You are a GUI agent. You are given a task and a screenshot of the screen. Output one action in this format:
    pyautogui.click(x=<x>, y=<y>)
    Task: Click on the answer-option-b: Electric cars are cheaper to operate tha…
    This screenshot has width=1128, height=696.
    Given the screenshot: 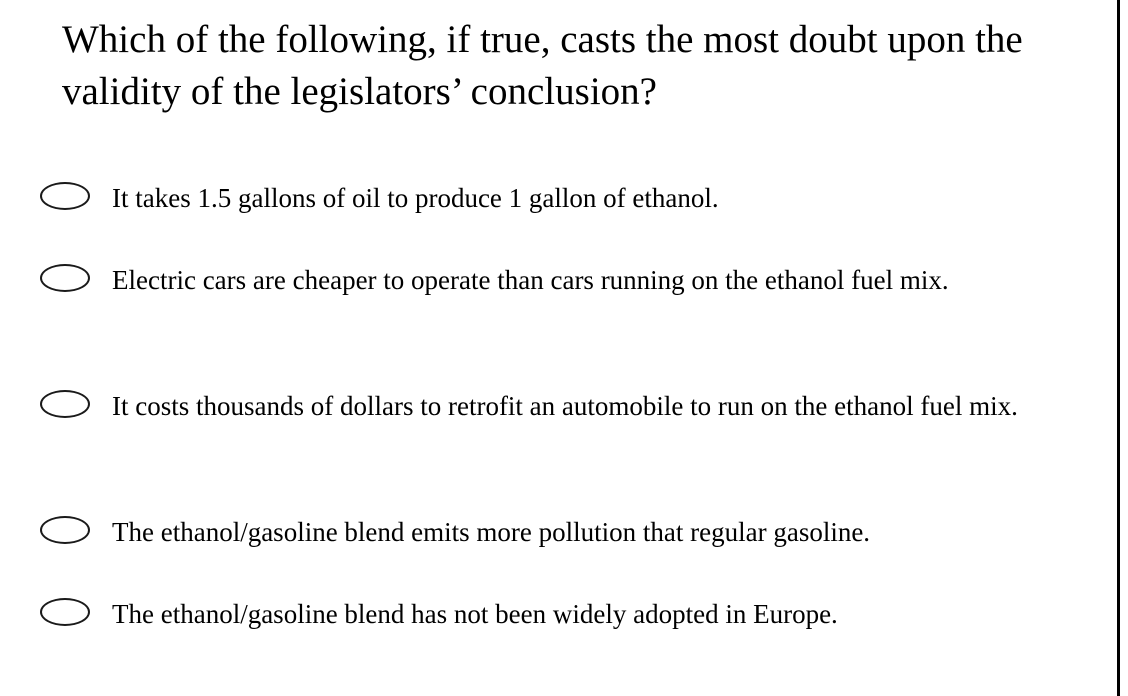 What is the action you would take?
    pyautogui.click(x=570, y=280)
    